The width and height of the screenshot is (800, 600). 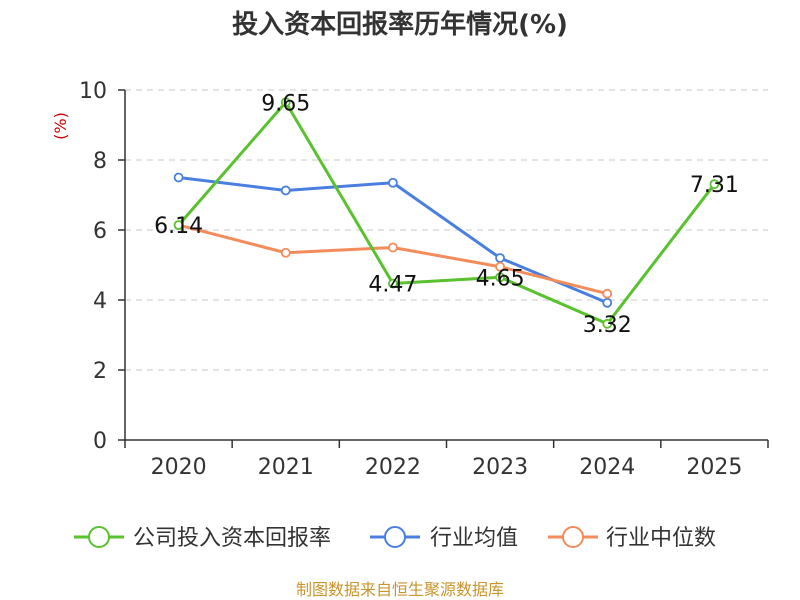 I want to click on chart-title: 投入资本回报率历年情况(%), so click(x=400, y=24).